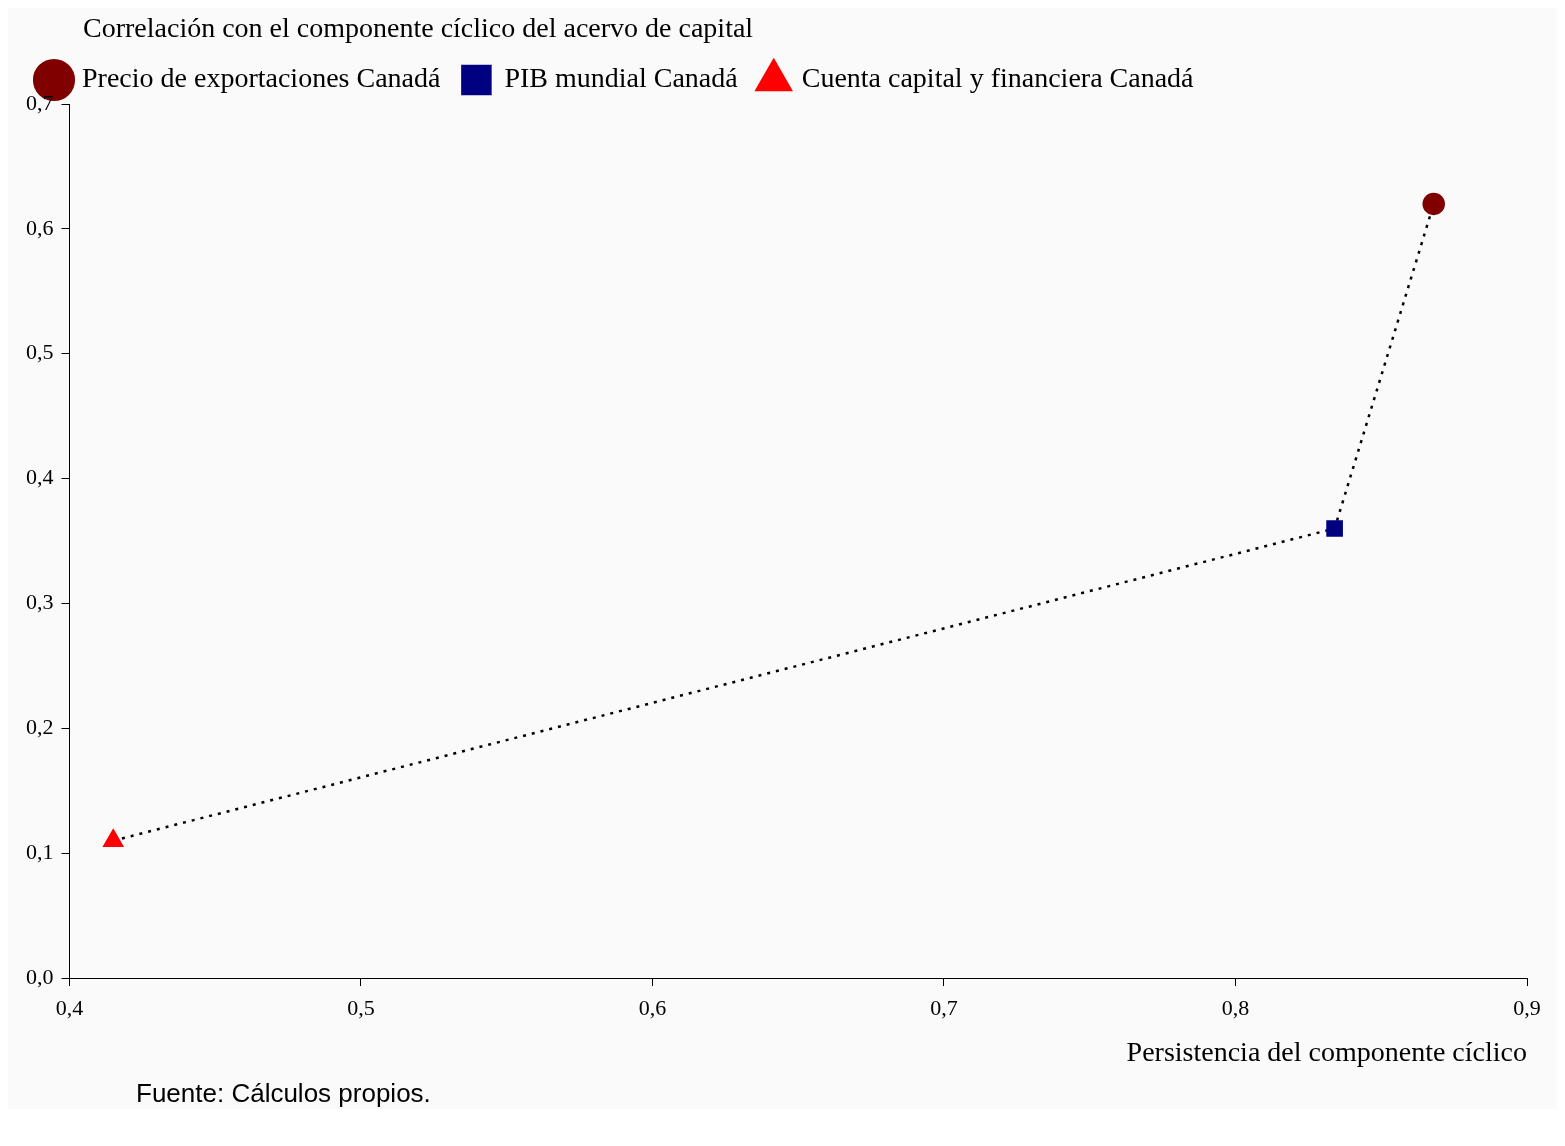  Describe the element at coordinates (40, 352) in the screenshot. I see `y-tick-label: 0,5` at that location.